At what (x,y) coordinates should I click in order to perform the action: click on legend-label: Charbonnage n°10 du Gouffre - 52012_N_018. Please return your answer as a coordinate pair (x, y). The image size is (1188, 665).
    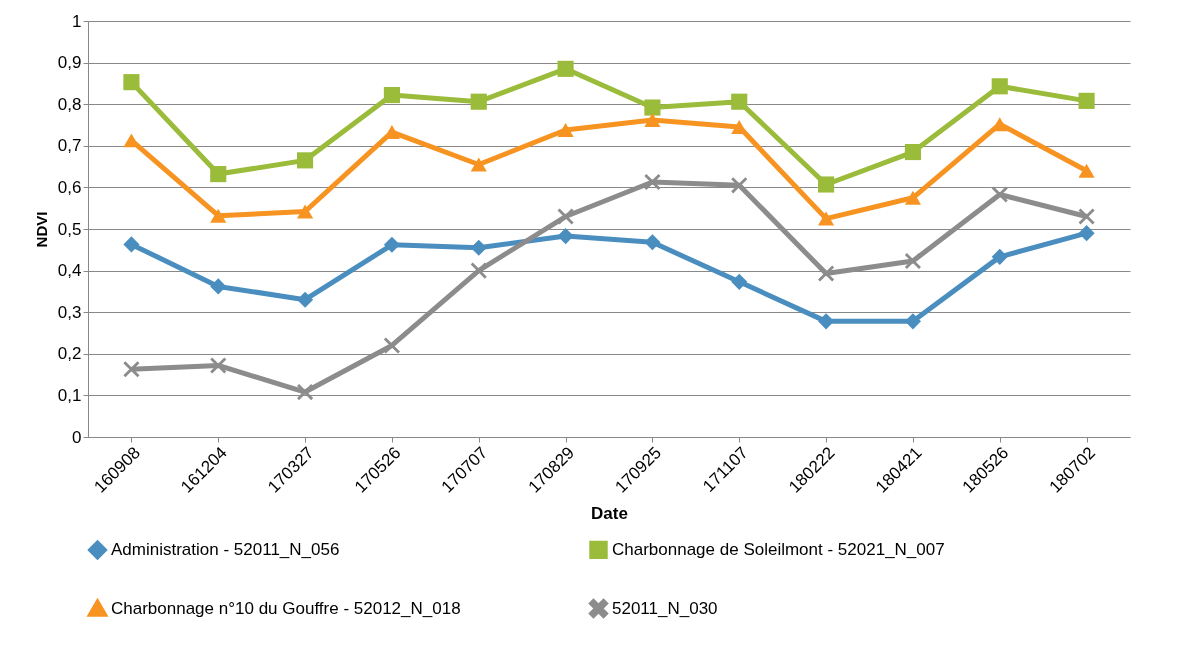
    Looking at the image, I should click on (286, 608).